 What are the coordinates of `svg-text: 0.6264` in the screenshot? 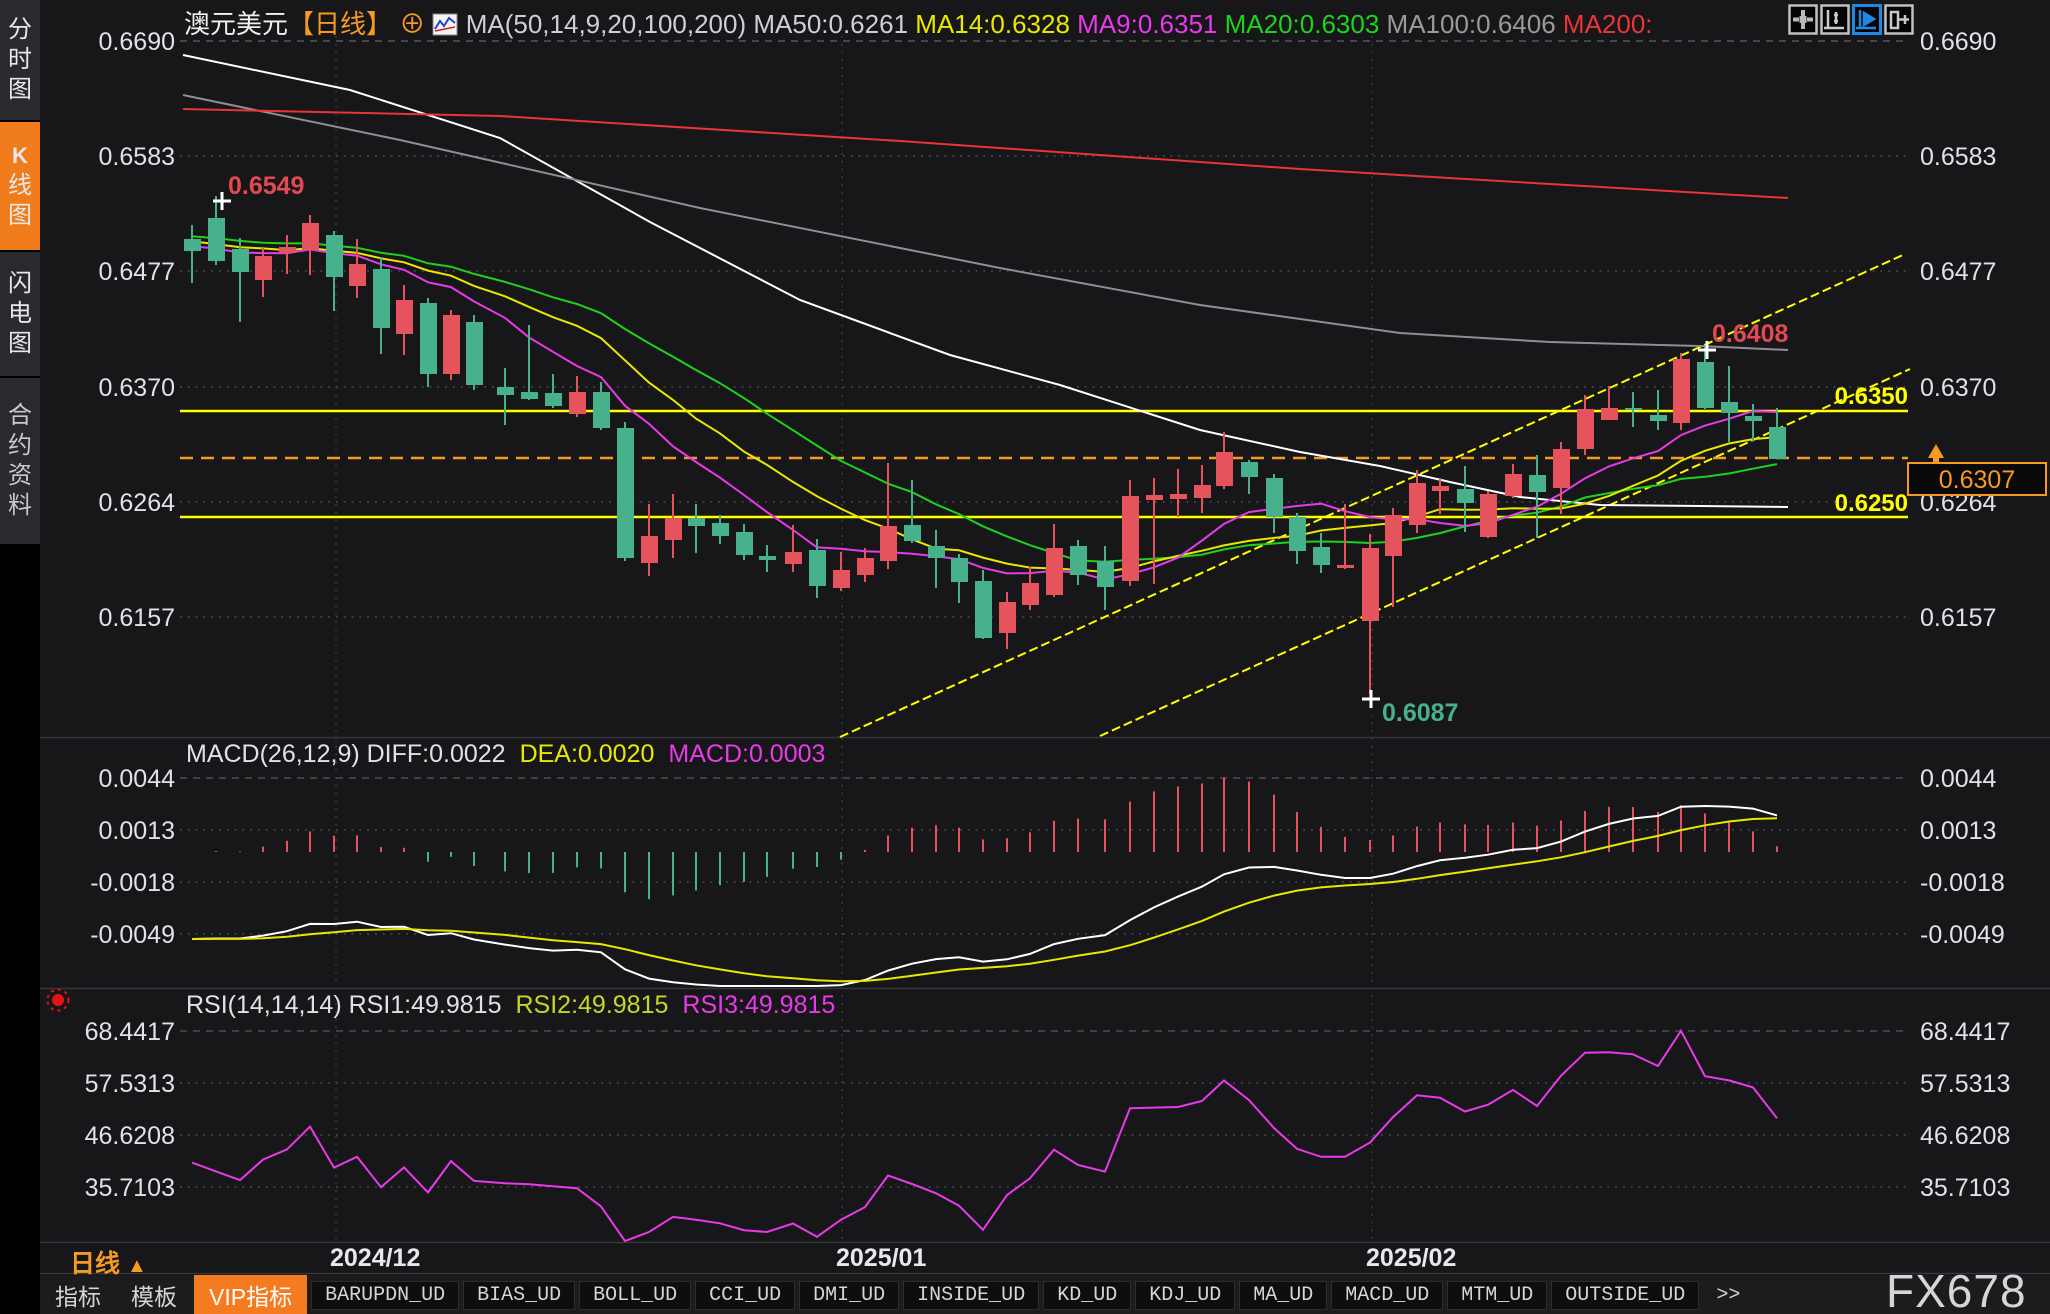 It's located at (137, 503).